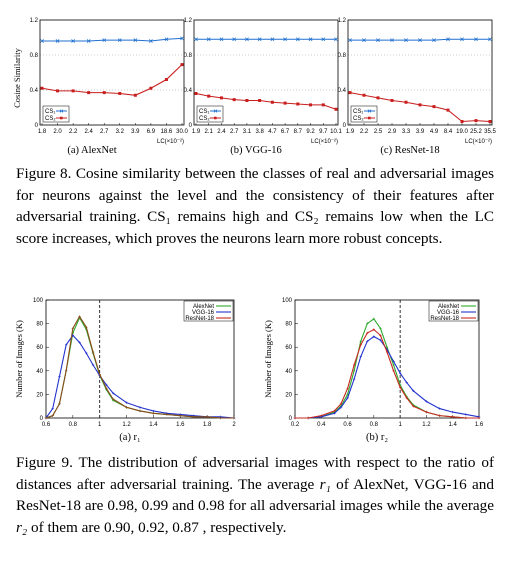  What do you see at coordinates (167, 132) in the screenshot?
I see `x-tick-label: 18.6` at bounding box center [167, 132].